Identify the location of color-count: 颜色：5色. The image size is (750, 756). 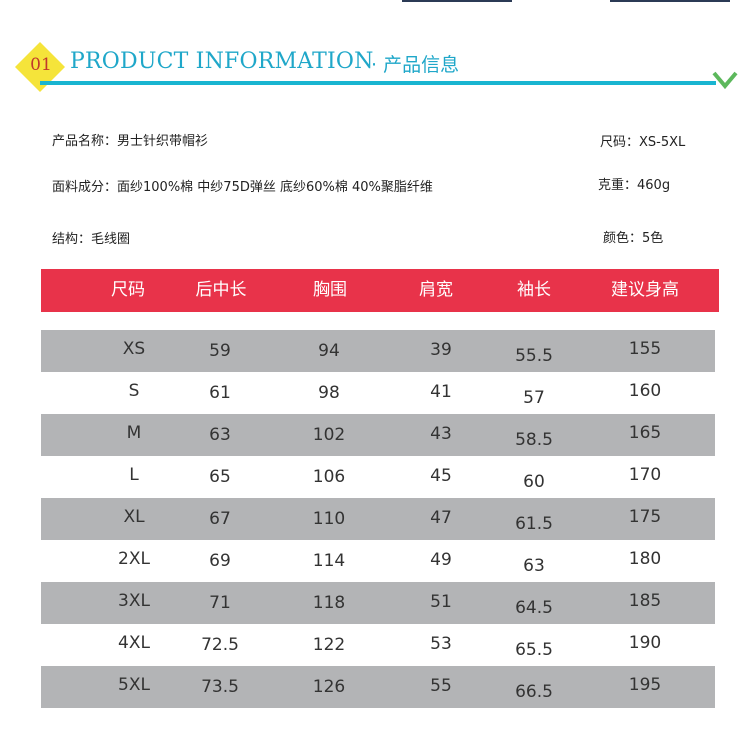
(633, 238).